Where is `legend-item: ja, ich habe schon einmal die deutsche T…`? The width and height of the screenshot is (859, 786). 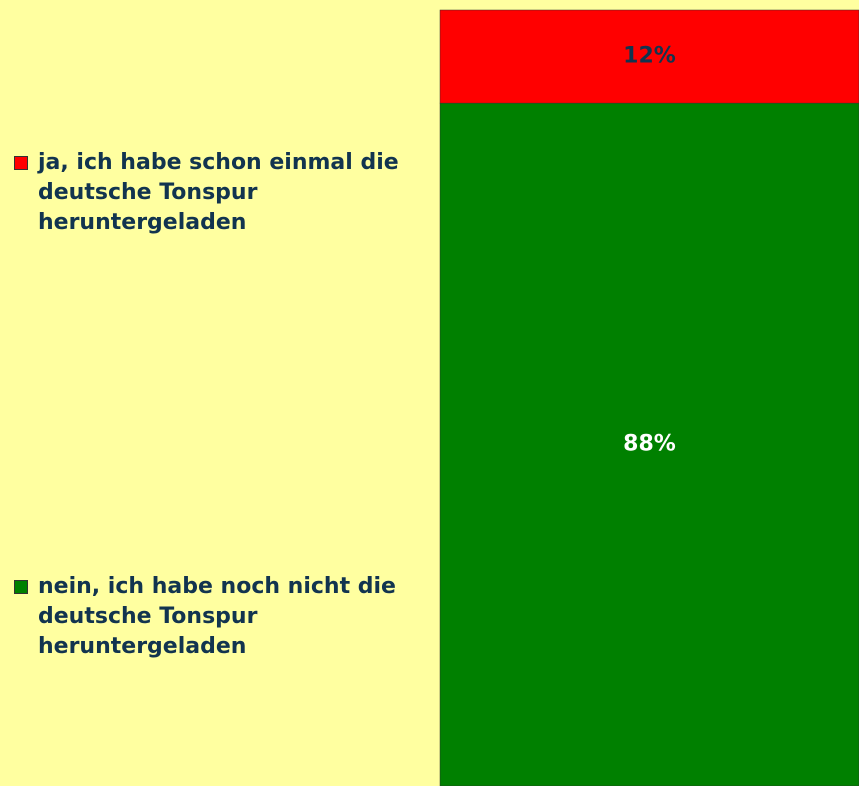
legend-item: ja, ich habe schon einmal die deutsche T… is located at coordinates (224, 193).